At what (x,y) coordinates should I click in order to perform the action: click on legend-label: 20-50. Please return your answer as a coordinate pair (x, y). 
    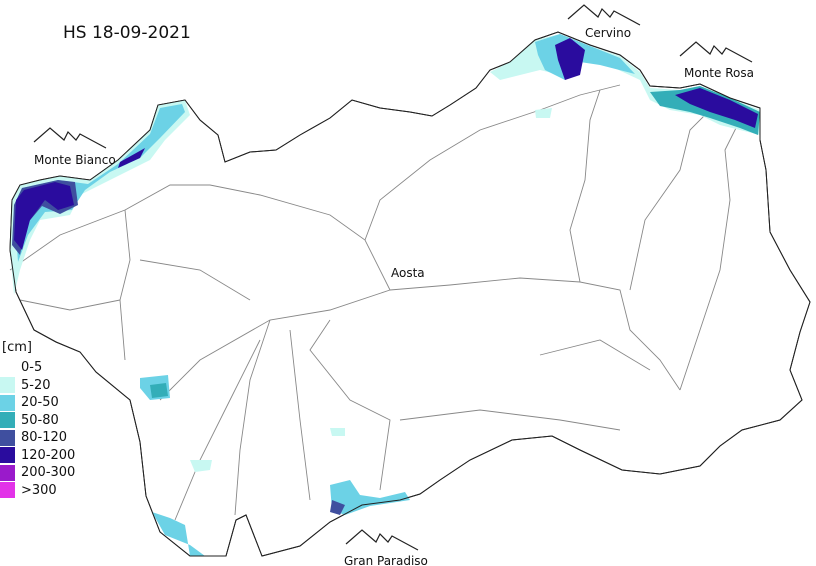
    Looking at the image, I should click on (40, 403).